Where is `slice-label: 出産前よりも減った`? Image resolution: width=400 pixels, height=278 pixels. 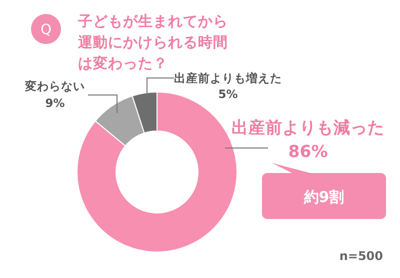
slice-label: 出産前よりも減った is located at coordinates (308, 127).